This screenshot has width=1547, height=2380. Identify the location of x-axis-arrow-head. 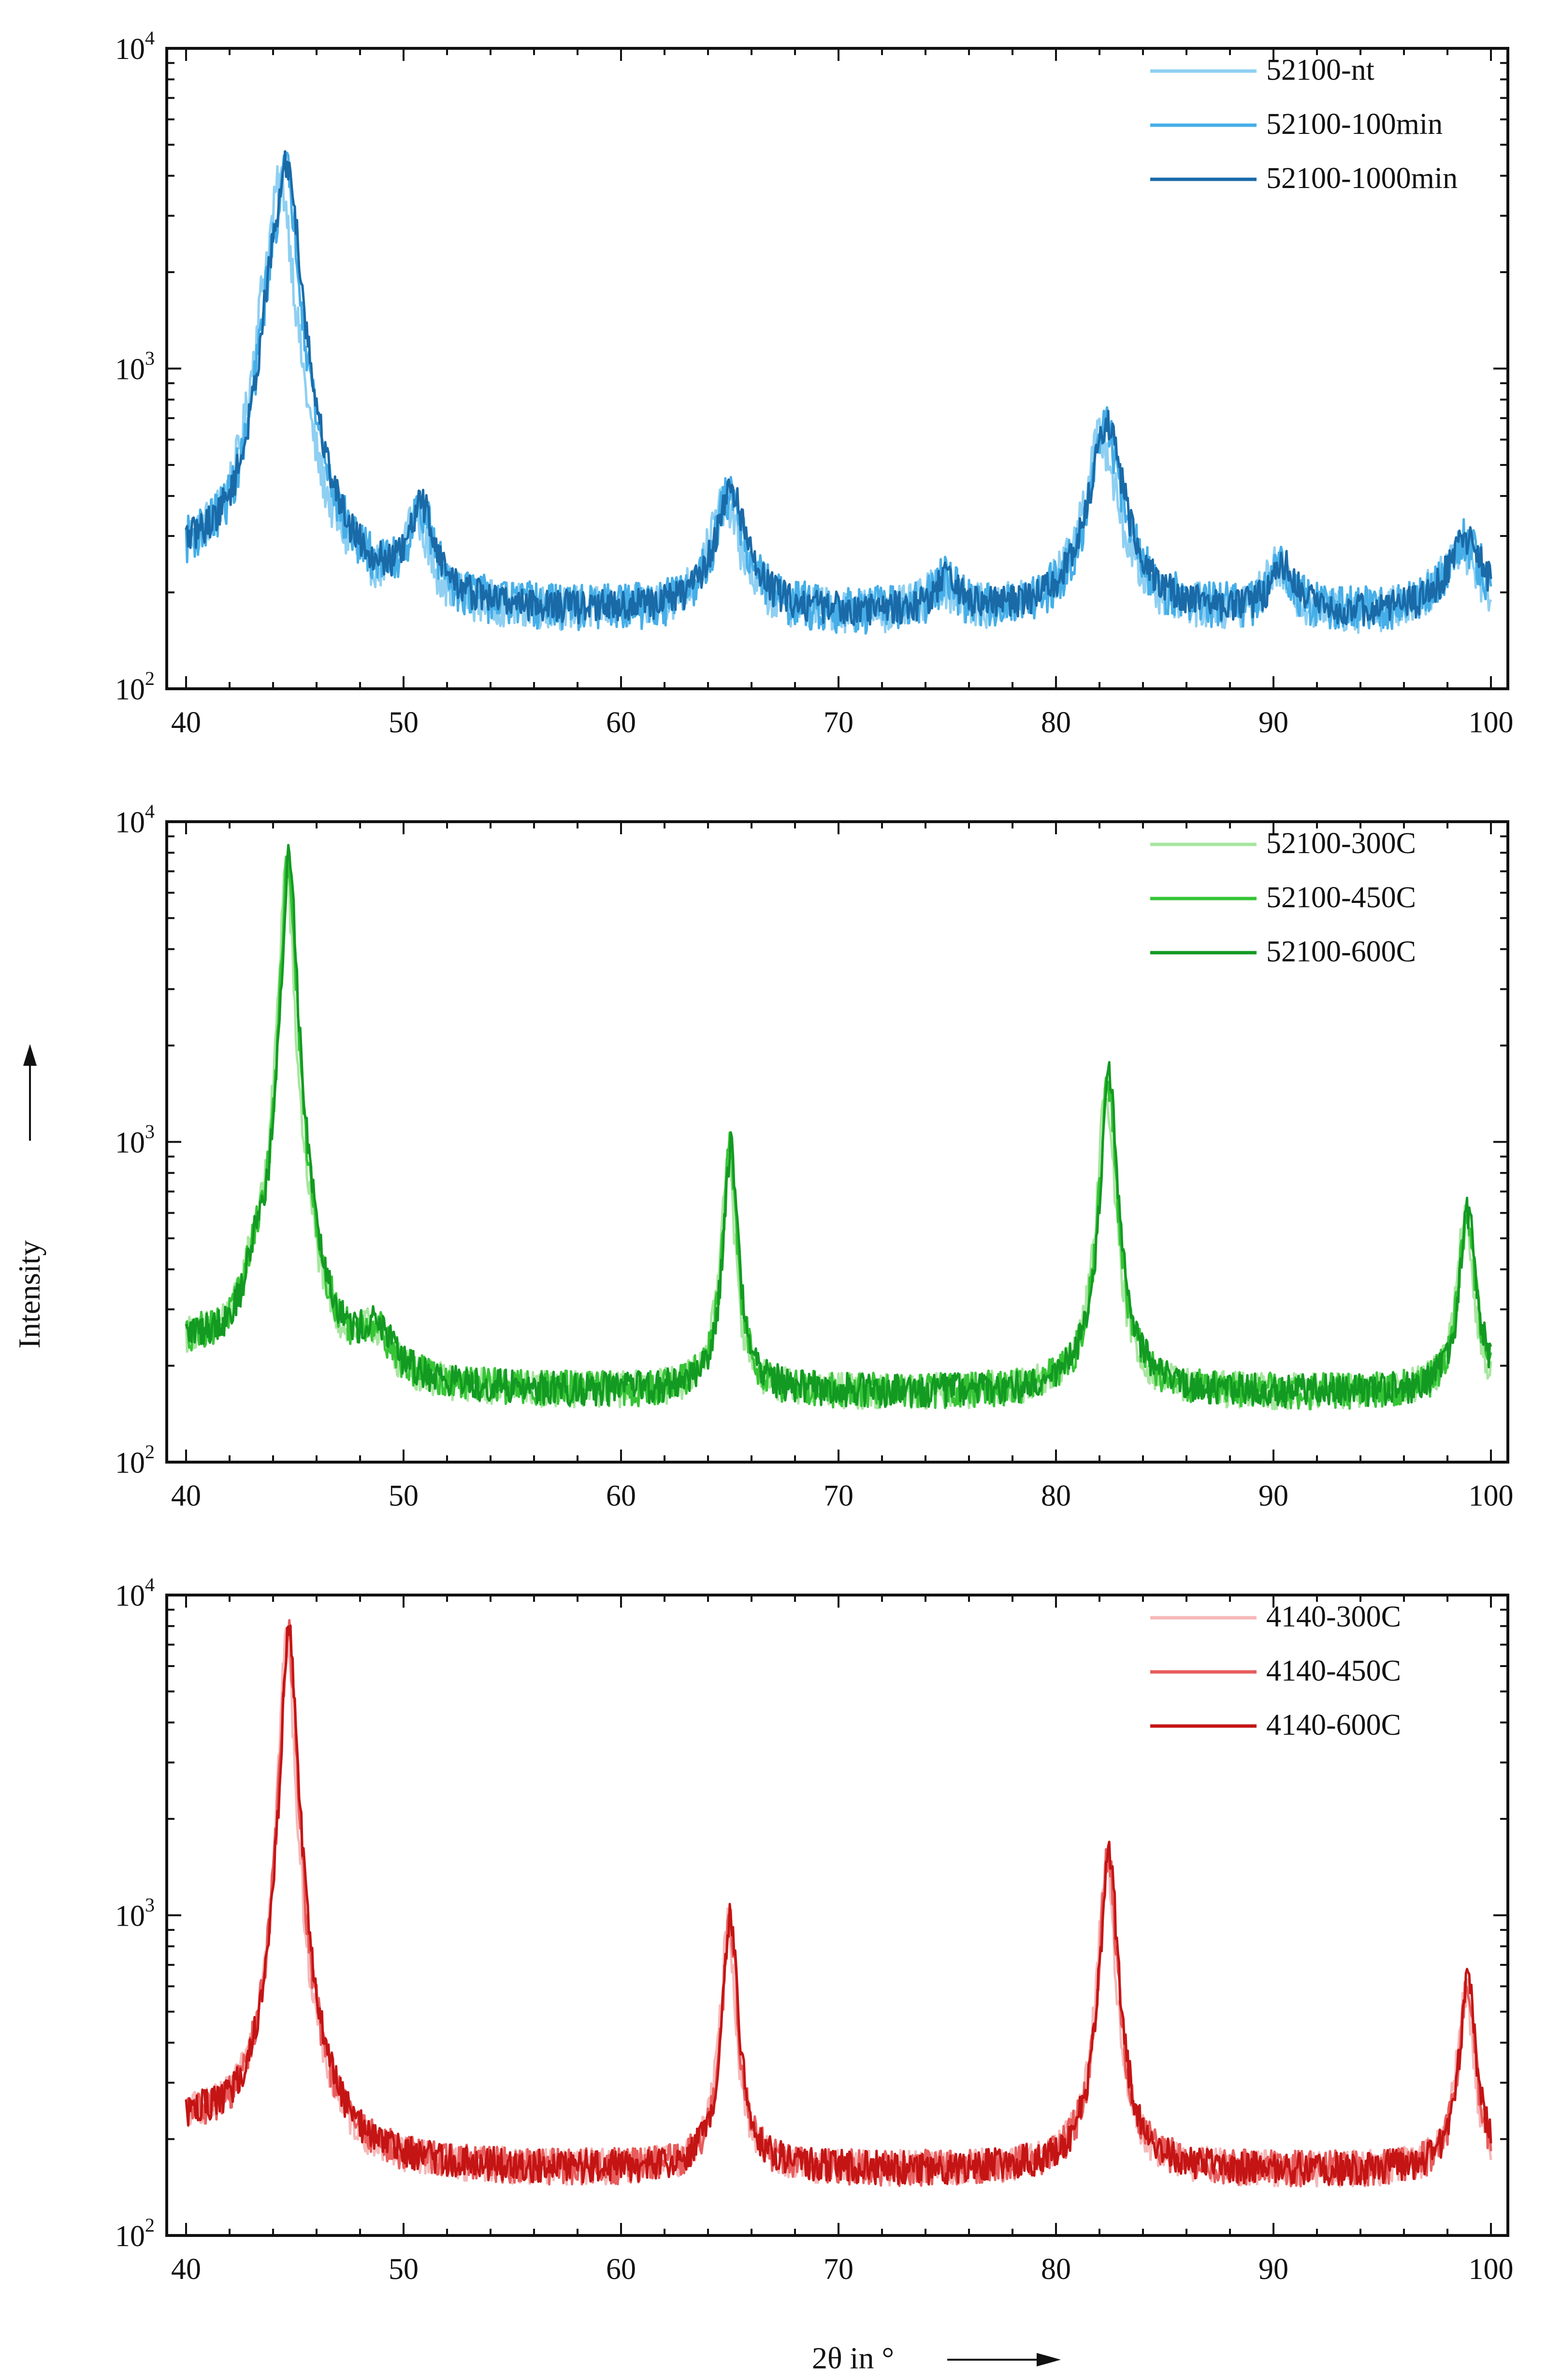
(1049, 2360).